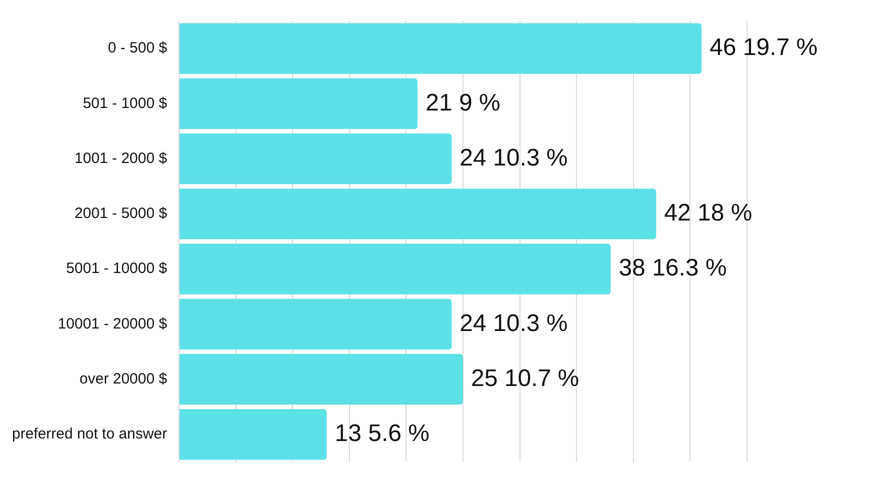  Describe the element at coordinates (672, 268) in the screenshot. I see `data-label: 38 16.3 %` at that location.